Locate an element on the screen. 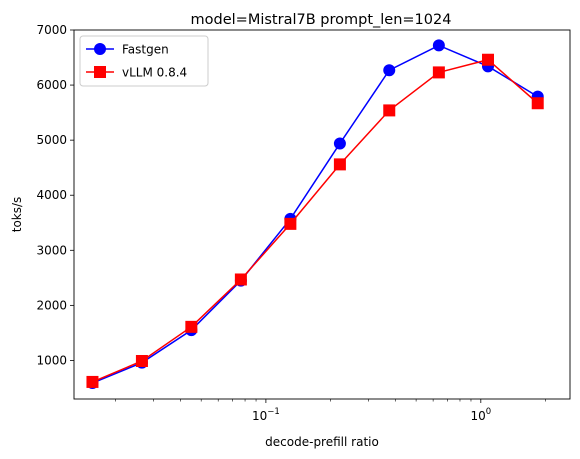  chart-title: model=Mistral7B prompt_len=1024 is located at coordinates (321, 20).